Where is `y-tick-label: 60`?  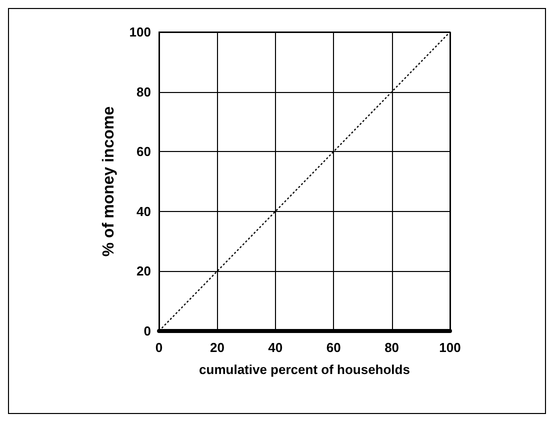
y-tick-label: 60 is located at coordinates (143, 152).